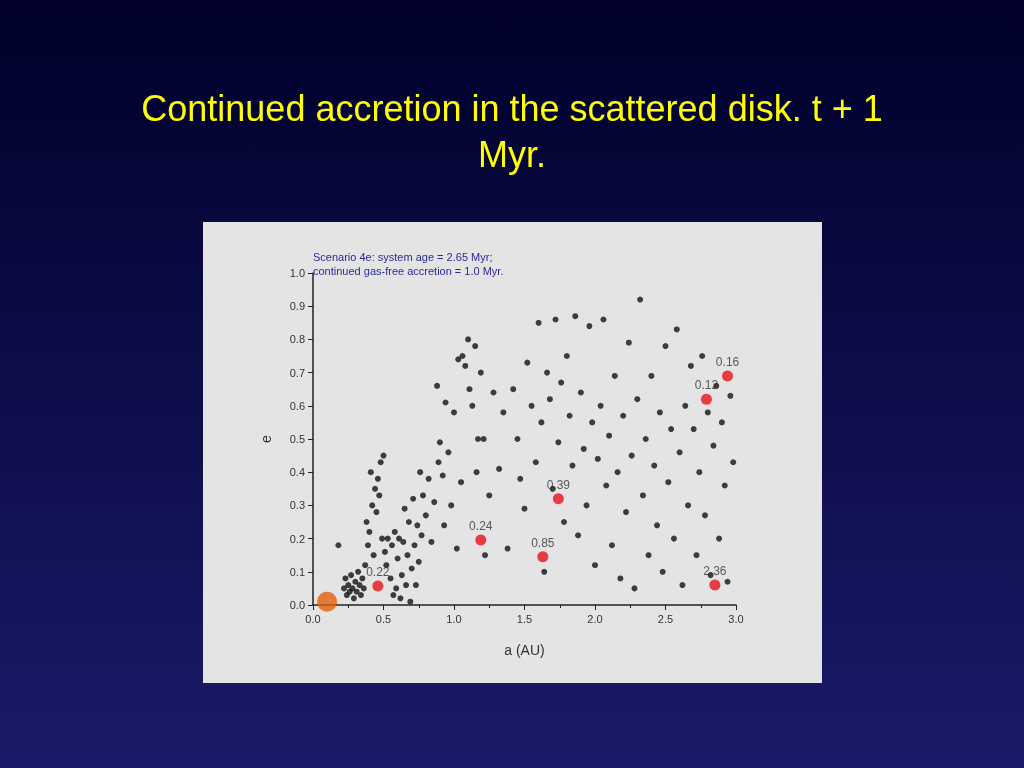 This screenshot has height=768, width=1024. I want to click on y-tick-label: 0.4, so click(297, 472).